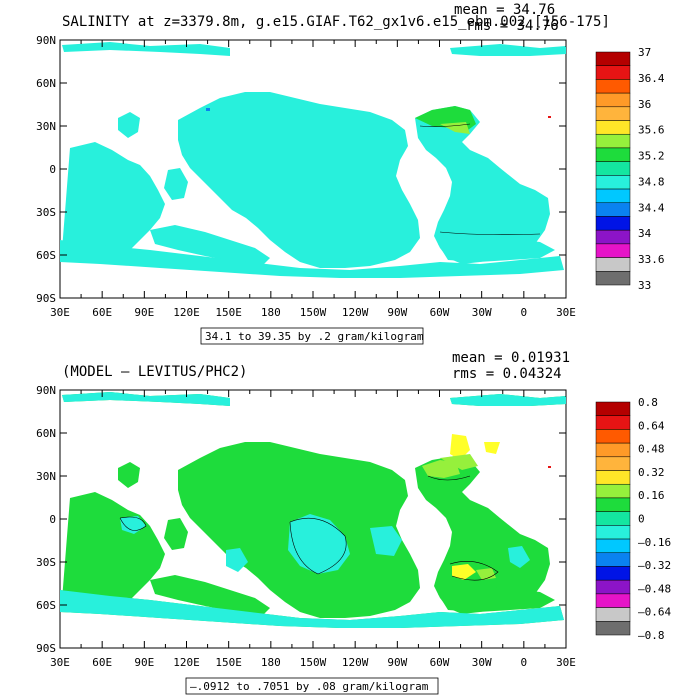  Describe the element at coordinates (397, 662) in the screenshot. I see `panel-2-lon-label: 90W` at that location.